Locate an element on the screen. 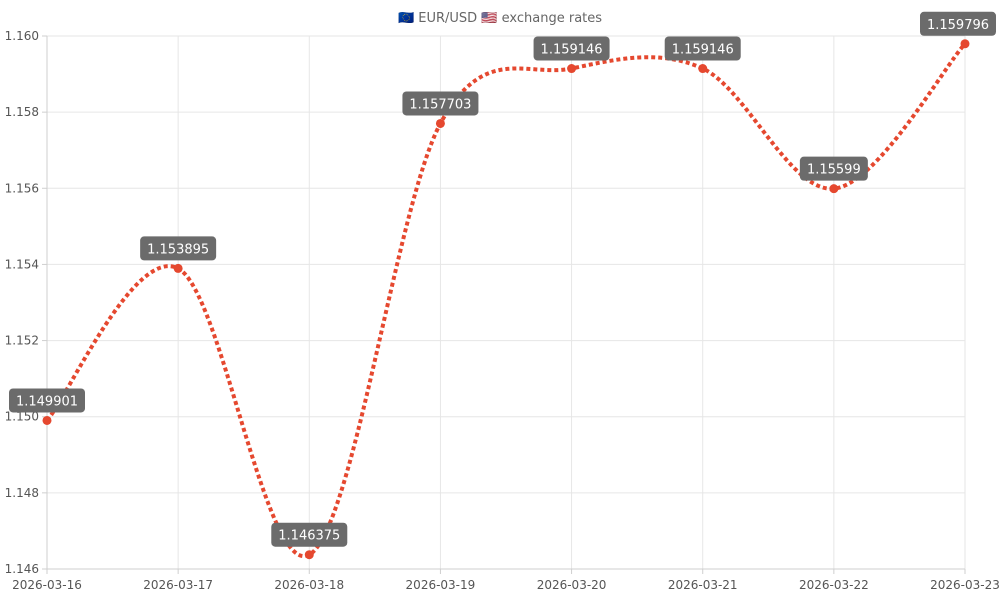  data-label: 1.157703 is located at coordinates (440, 103).